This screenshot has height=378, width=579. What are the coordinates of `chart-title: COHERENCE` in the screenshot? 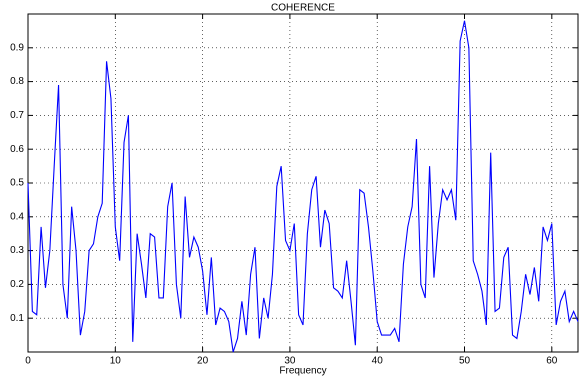 It's located at (303, 8).